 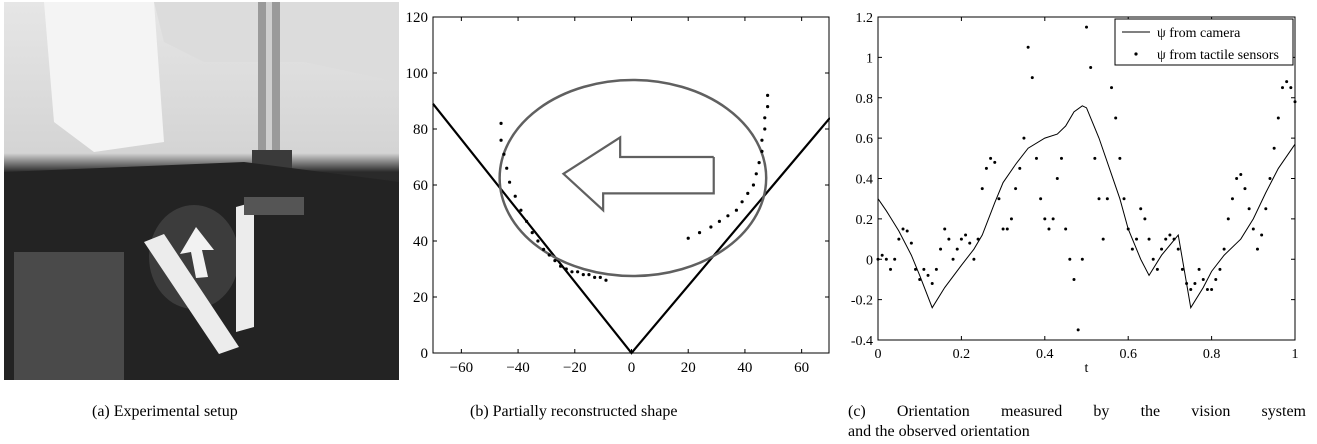 I want to click on x-tick-label: −60, so click(x=461, y=368).